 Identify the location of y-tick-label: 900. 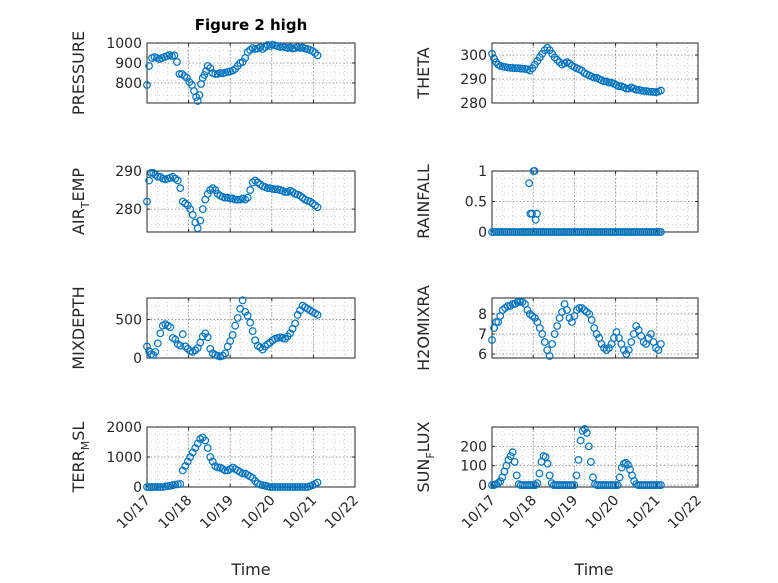
(128, 64).